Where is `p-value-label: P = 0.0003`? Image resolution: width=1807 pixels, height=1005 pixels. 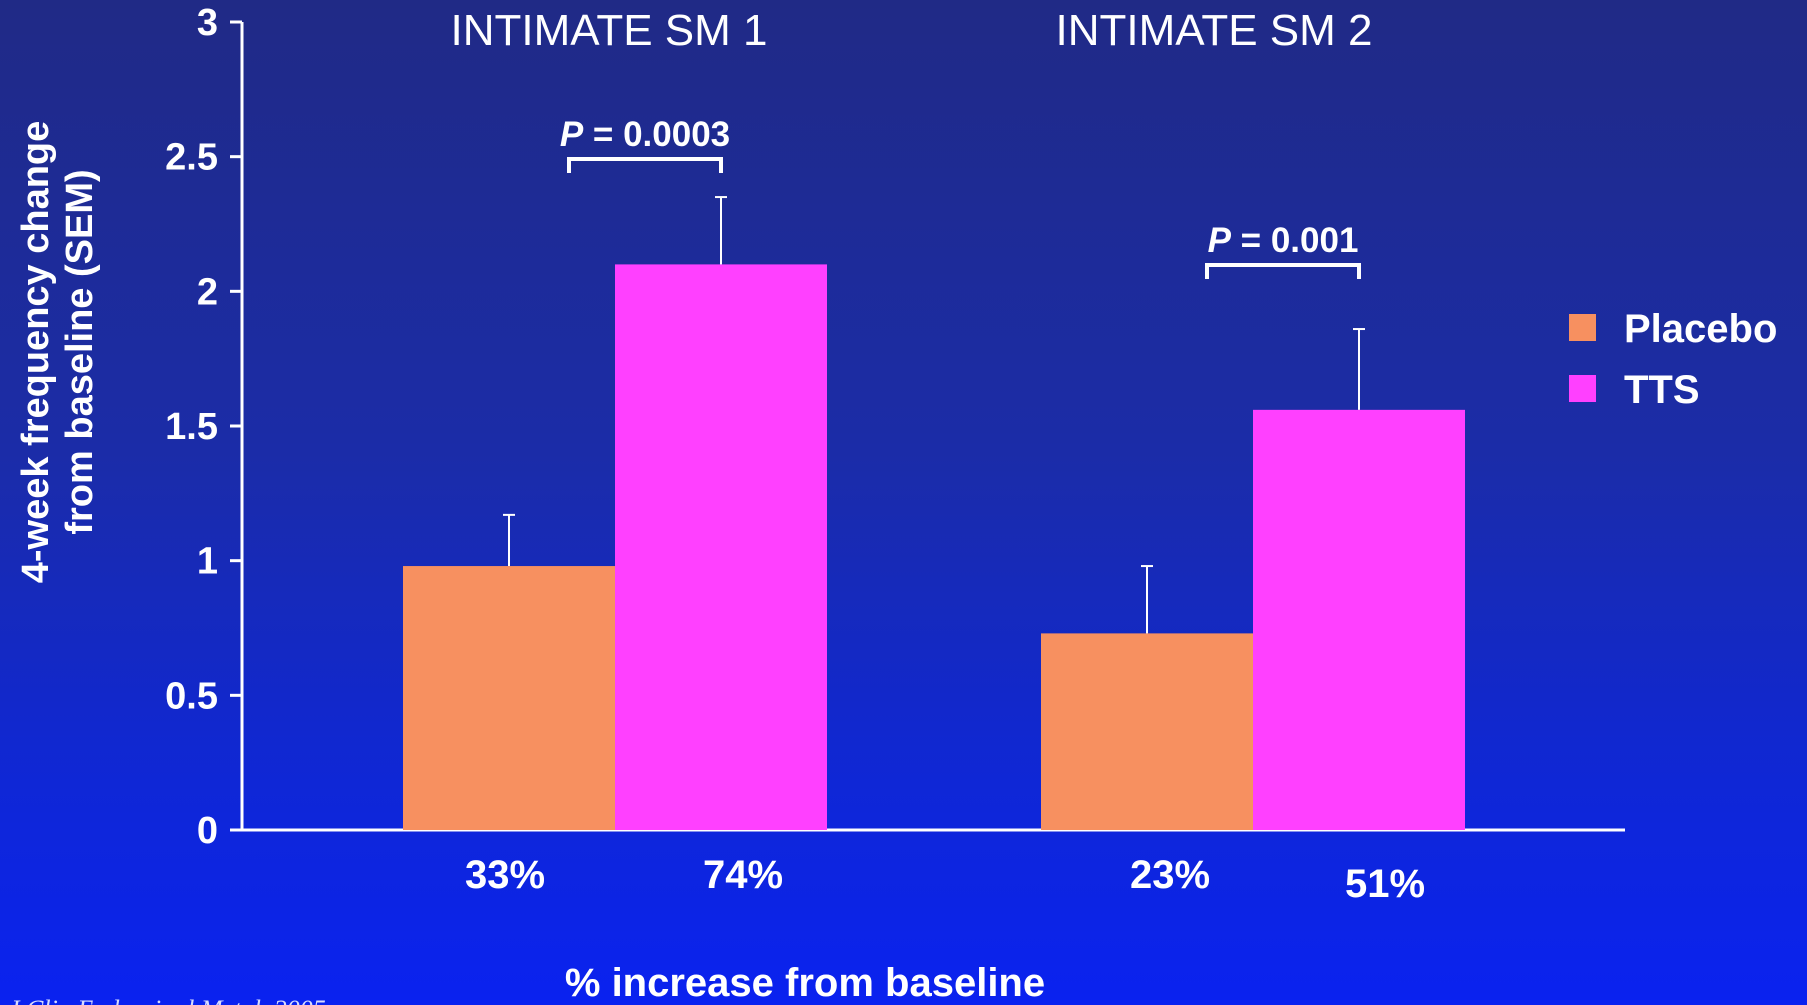 p-value-label: P = 0.0003 is located at coordinates (645, 134).